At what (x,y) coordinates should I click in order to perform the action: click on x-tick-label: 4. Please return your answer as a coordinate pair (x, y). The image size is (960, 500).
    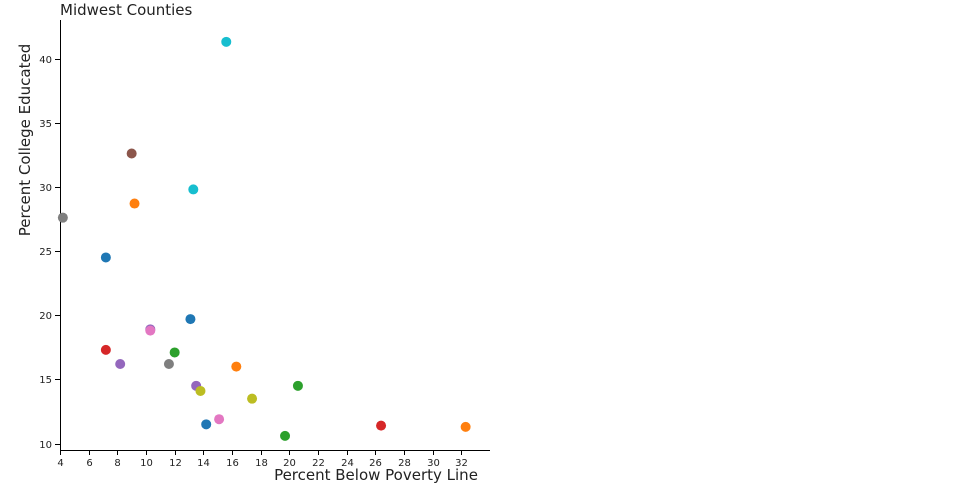
    Looking at the image, I should click on (60, 463).